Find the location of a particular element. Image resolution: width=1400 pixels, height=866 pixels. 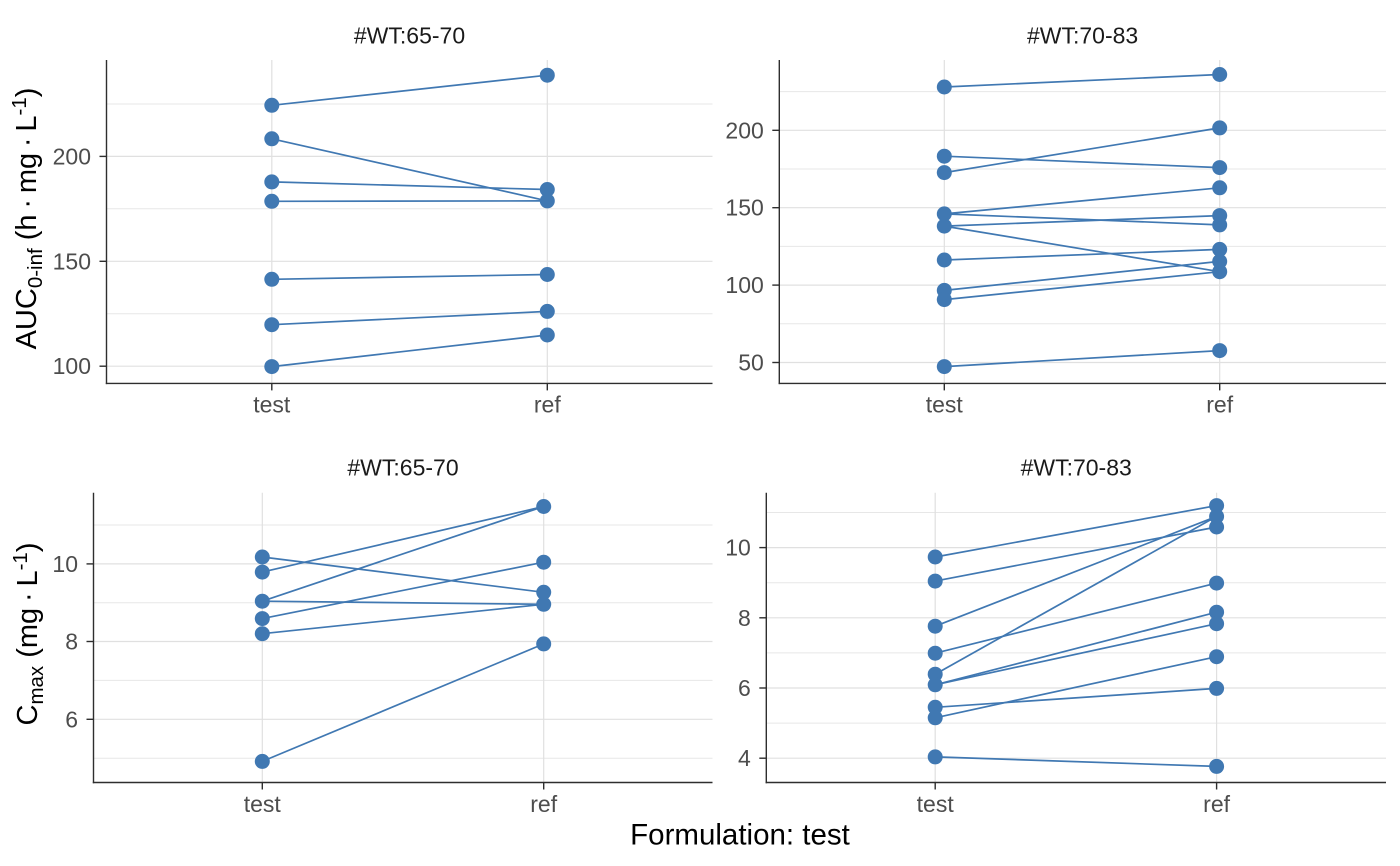

svg-text: 4 is located at coordinates (744, 758).